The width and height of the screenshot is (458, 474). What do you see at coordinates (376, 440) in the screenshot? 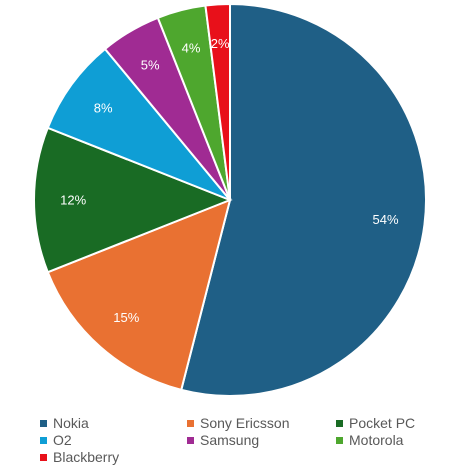
I see `legend-label: Motorola` at bounding box center [376, 440].